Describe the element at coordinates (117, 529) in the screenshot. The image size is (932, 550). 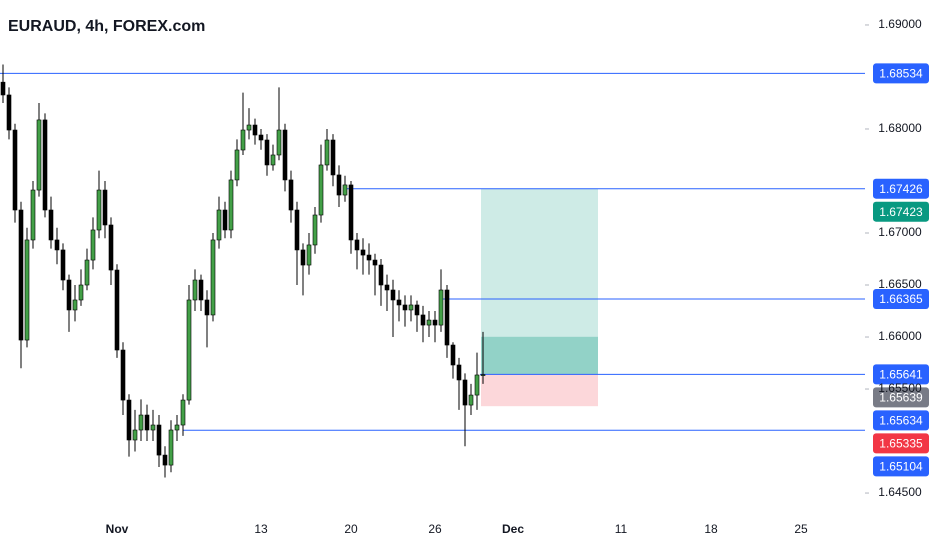
I see `x-tick-label: Nov` at that location.